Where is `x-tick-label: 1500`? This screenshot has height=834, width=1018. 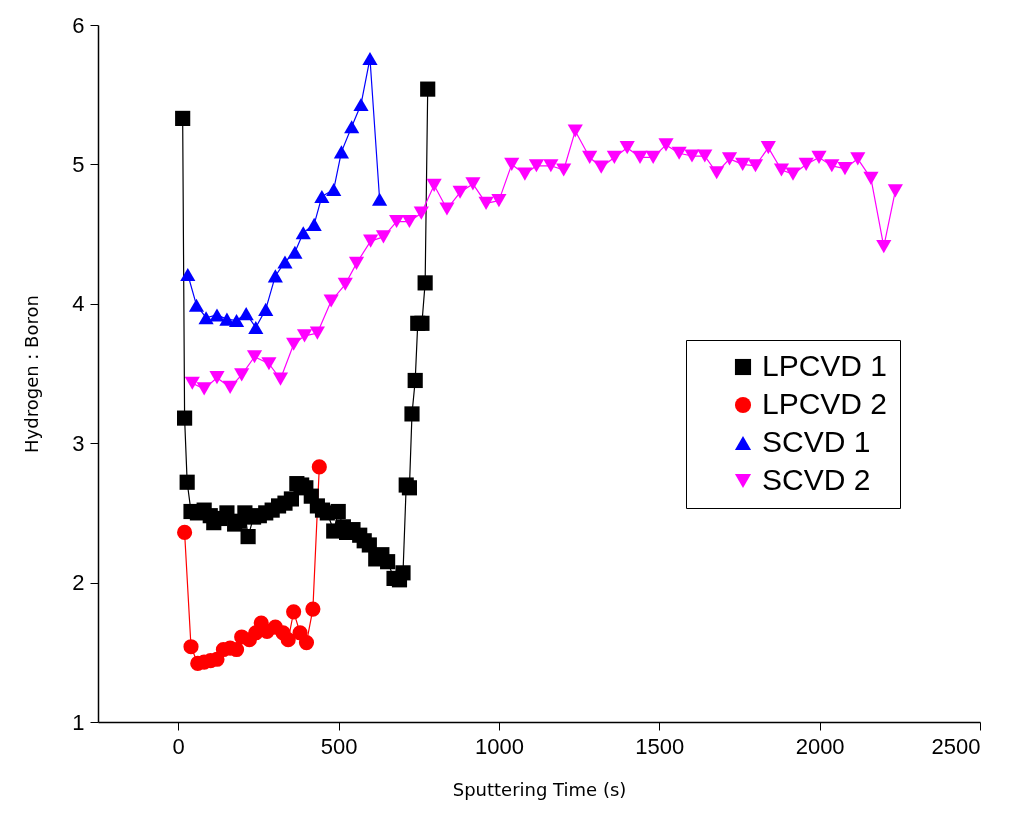
x-tick-label: 1500 is located at coordinates (660, 746).